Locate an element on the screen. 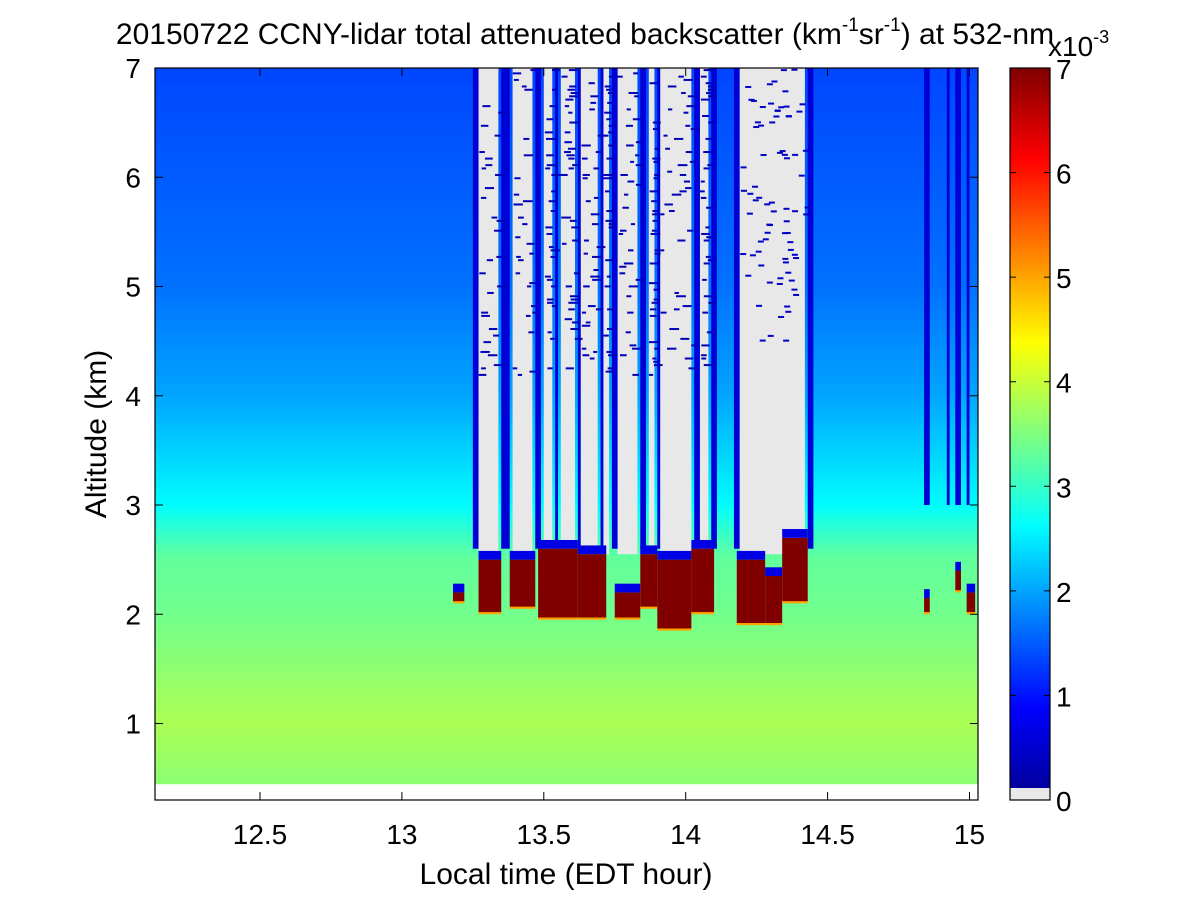  colorbar-no-signal-swatch is located at coordinates (1030, 794).